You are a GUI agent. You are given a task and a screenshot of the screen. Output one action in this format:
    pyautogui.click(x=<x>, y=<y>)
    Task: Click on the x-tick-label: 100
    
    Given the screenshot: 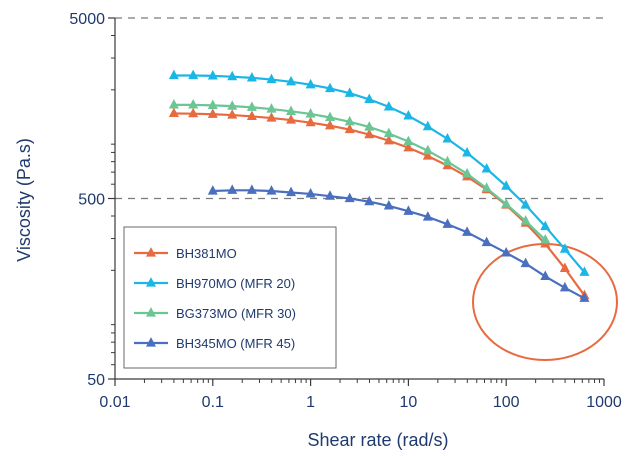 What is the action you would take?
    pyautogui.click(x=506, y=402)
    